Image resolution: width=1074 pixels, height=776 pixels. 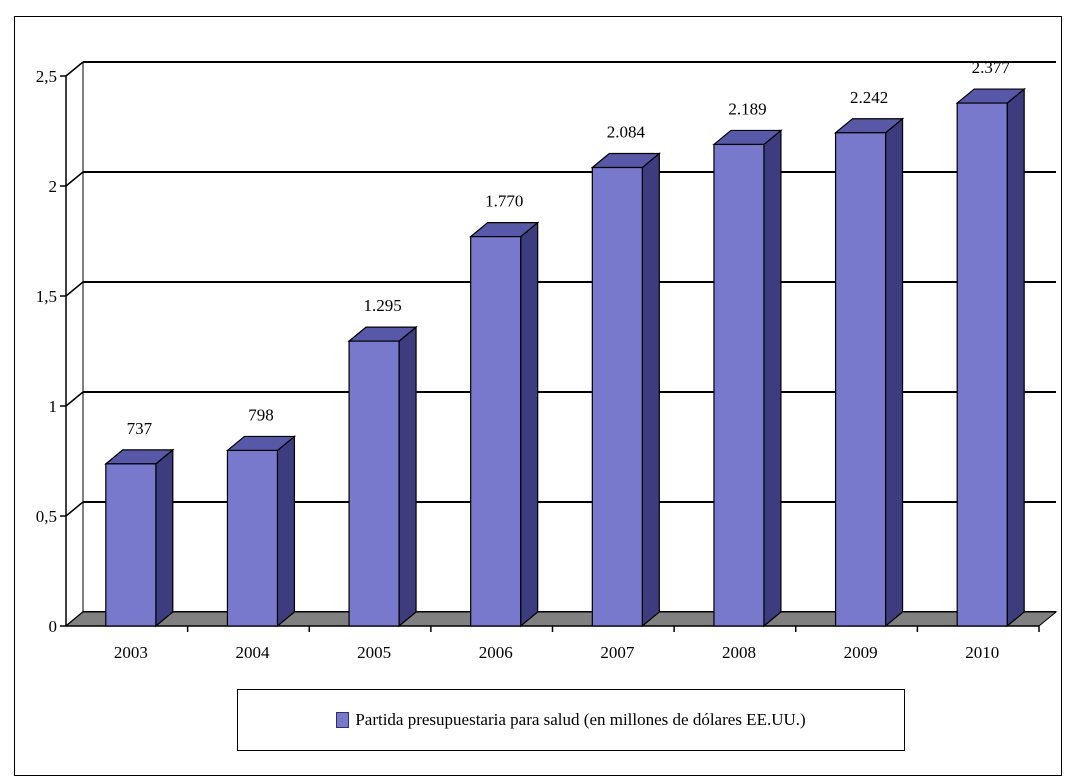 I want to click on legend-swatch, so click(x=343, y=720).